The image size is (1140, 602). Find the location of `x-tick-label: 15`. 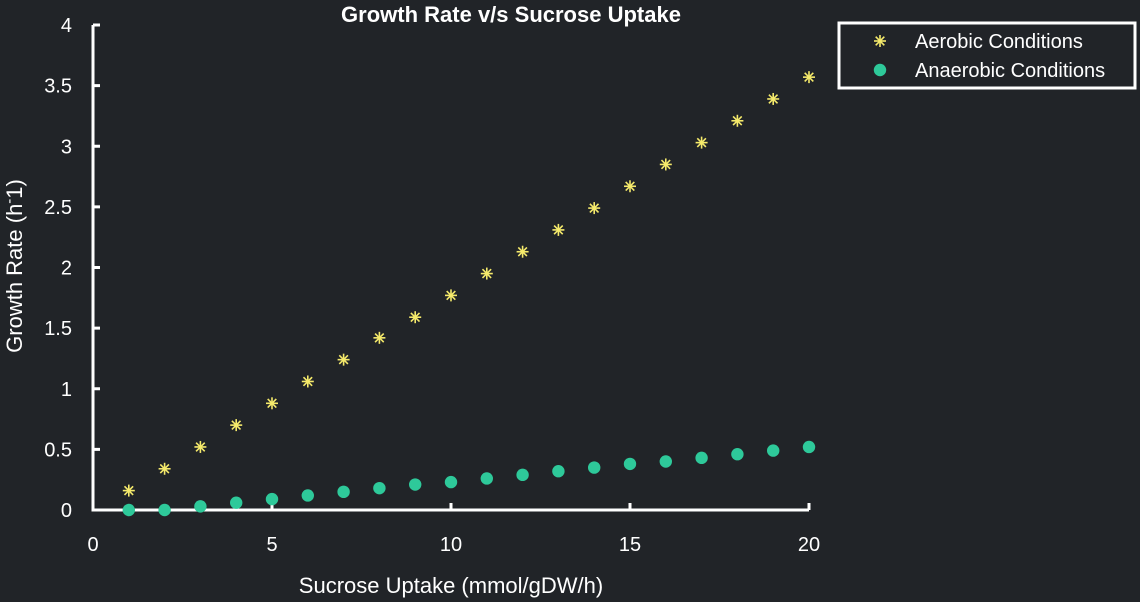

x-tick-label: 15 is located at coordinates (630, 545).